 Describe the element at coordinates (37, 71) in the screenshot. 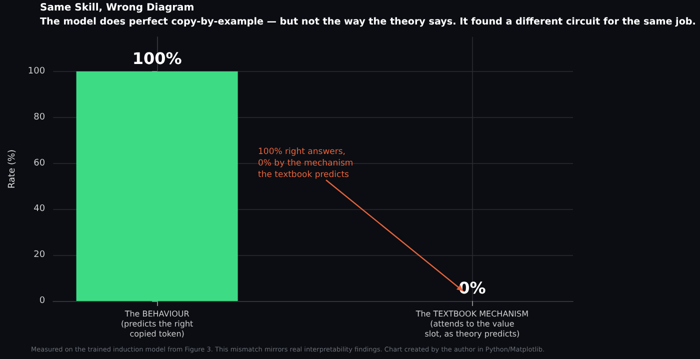

I see `y-tick-label: 100` at that location.